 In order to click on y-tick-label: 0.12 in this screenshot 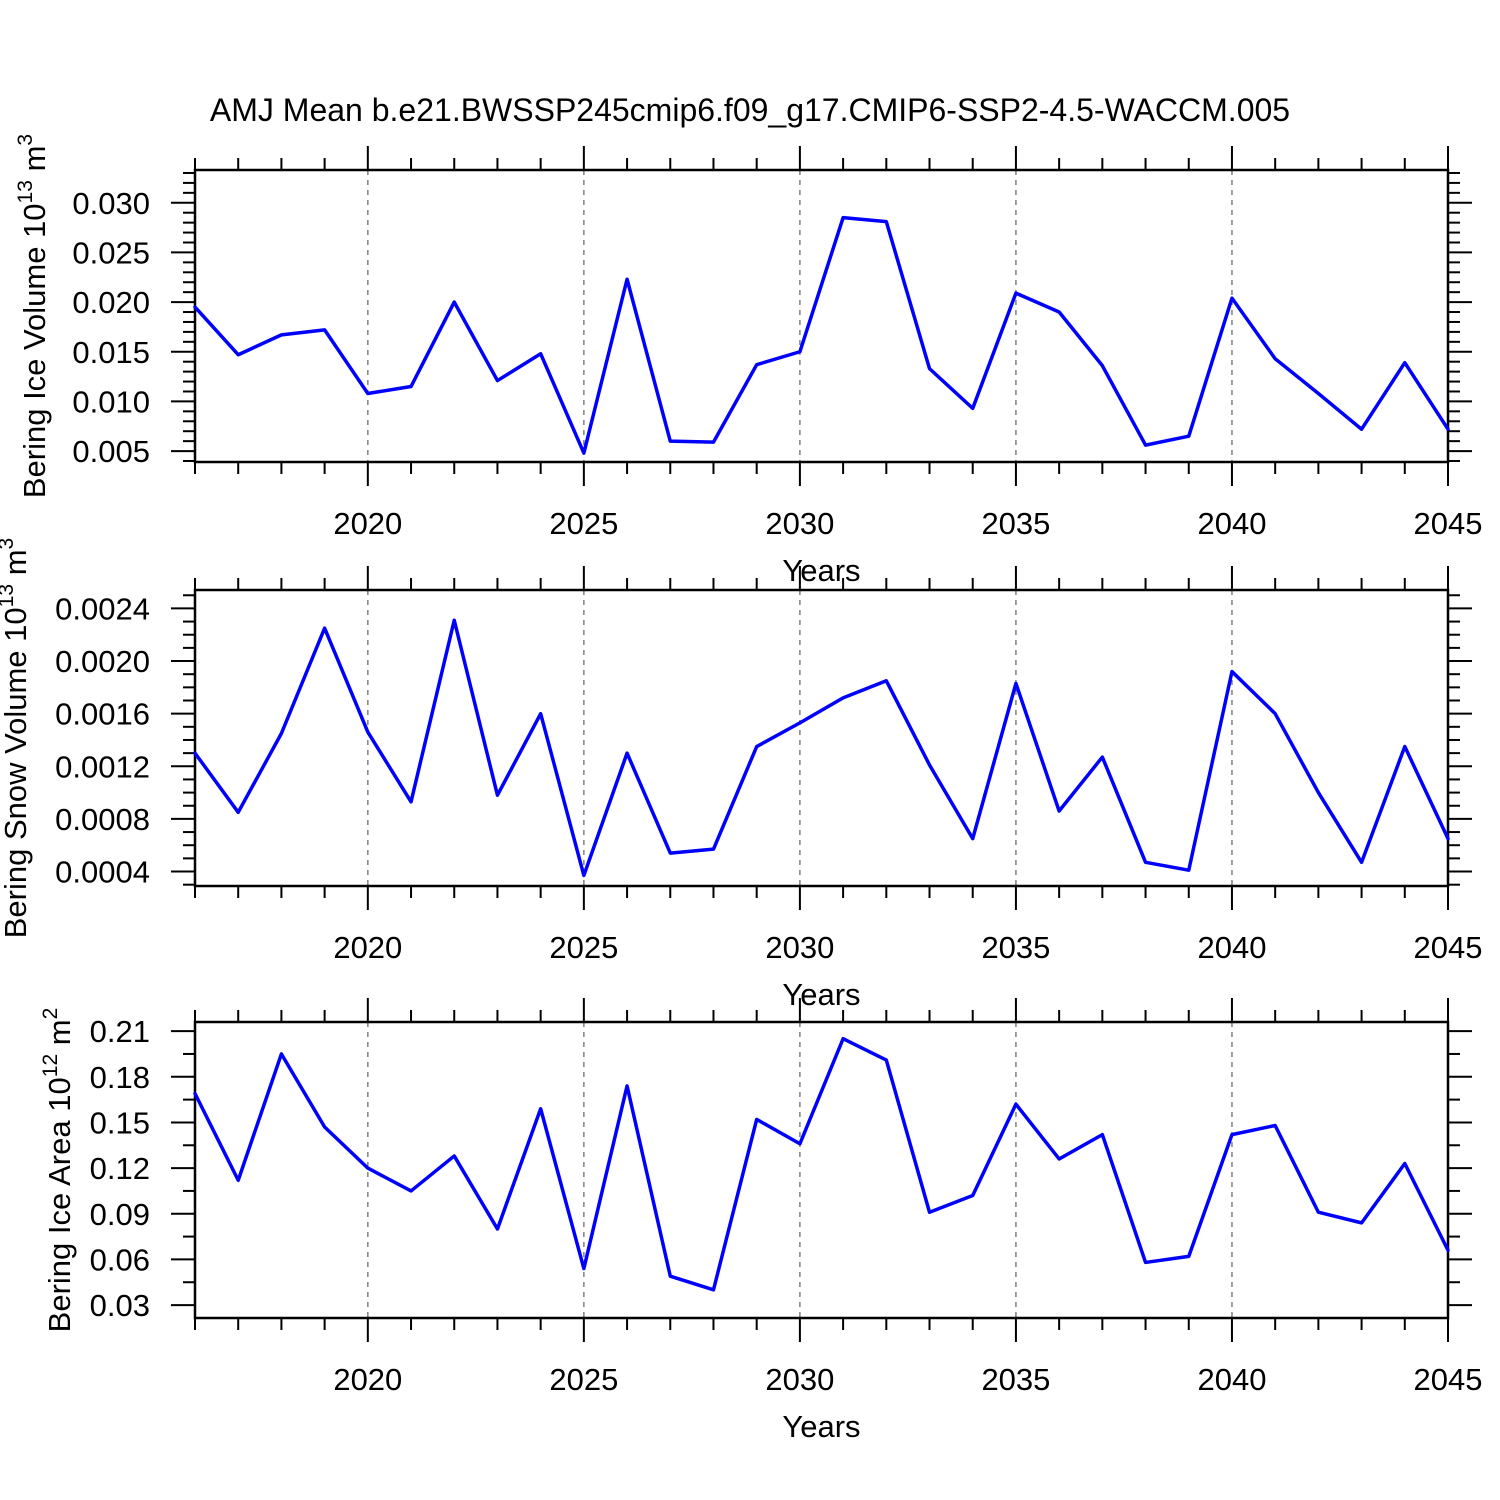, I will do `click(120, 1168)`.